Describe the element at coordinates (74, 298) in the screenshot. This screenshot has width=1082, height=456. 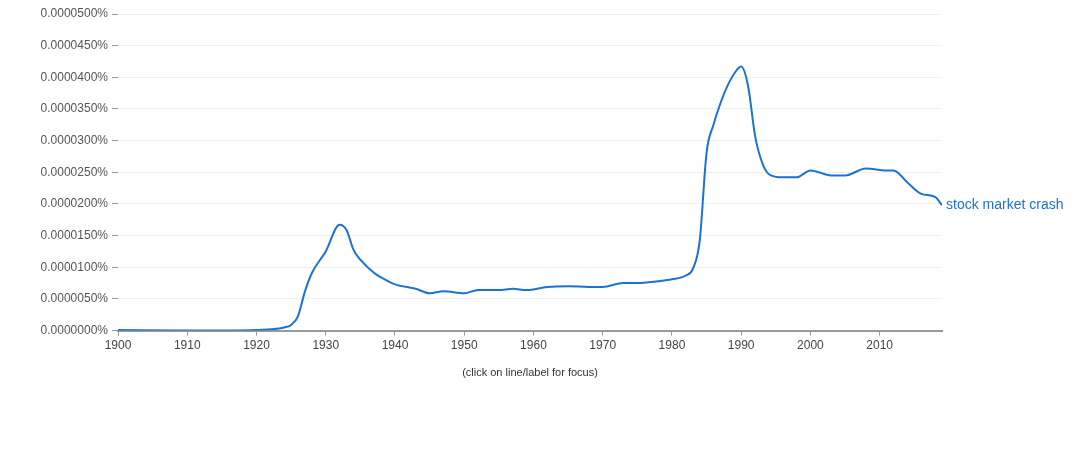
I see `y-tick-label: 0.0000050%` at that location.